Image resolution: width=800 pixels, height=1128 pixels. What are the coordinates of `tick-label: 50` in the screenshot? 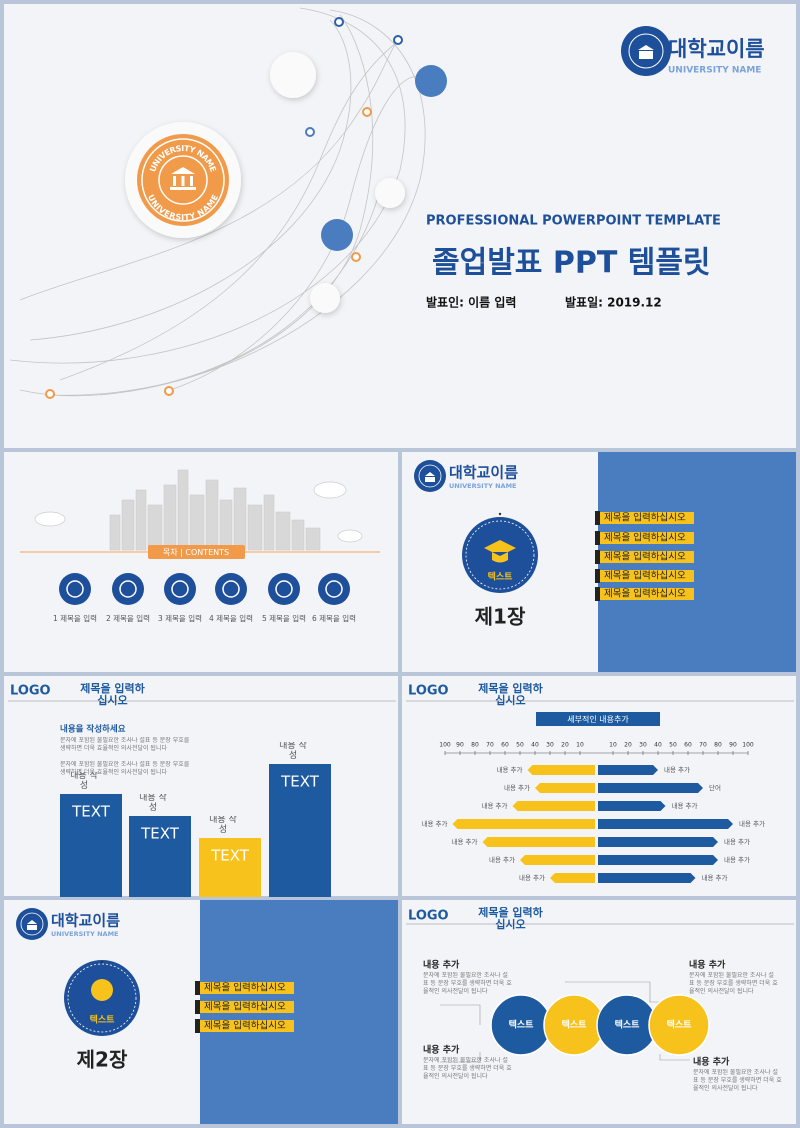 It's located at (673, 745).